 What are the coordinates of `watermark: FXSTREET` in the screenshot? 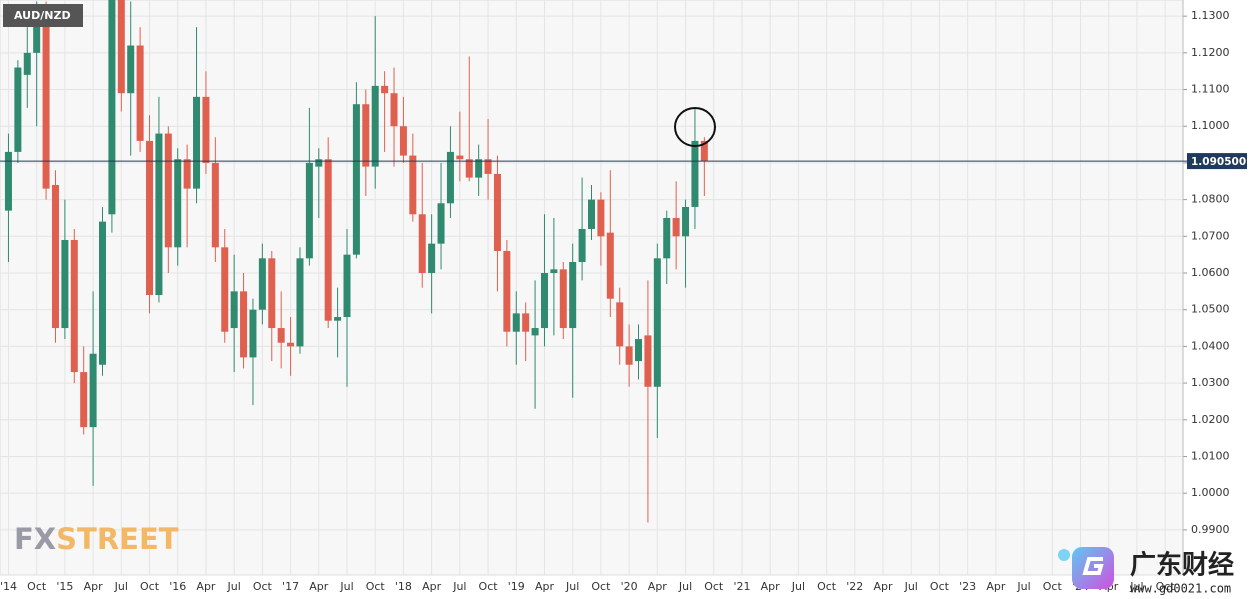 It's located at (96, 539).